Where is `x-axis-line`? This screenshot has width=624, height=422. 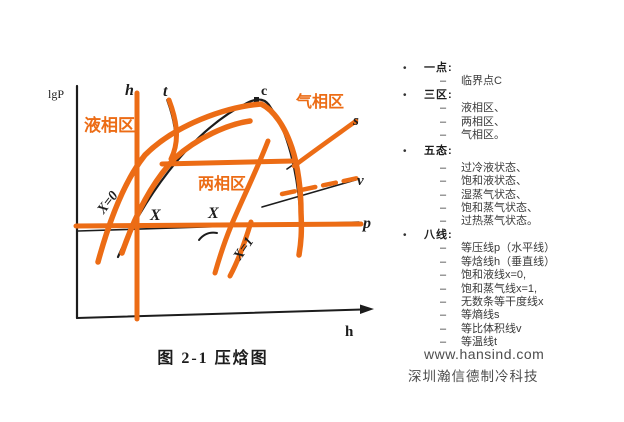 x-axis-line is located at coordinates (219, 313).